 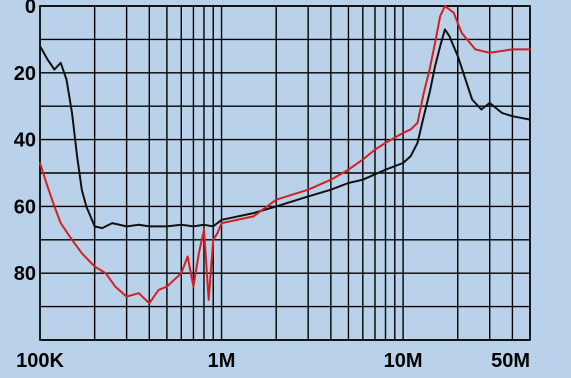 I want to click on y-tick-label: 40, so click(x=25, y=141).